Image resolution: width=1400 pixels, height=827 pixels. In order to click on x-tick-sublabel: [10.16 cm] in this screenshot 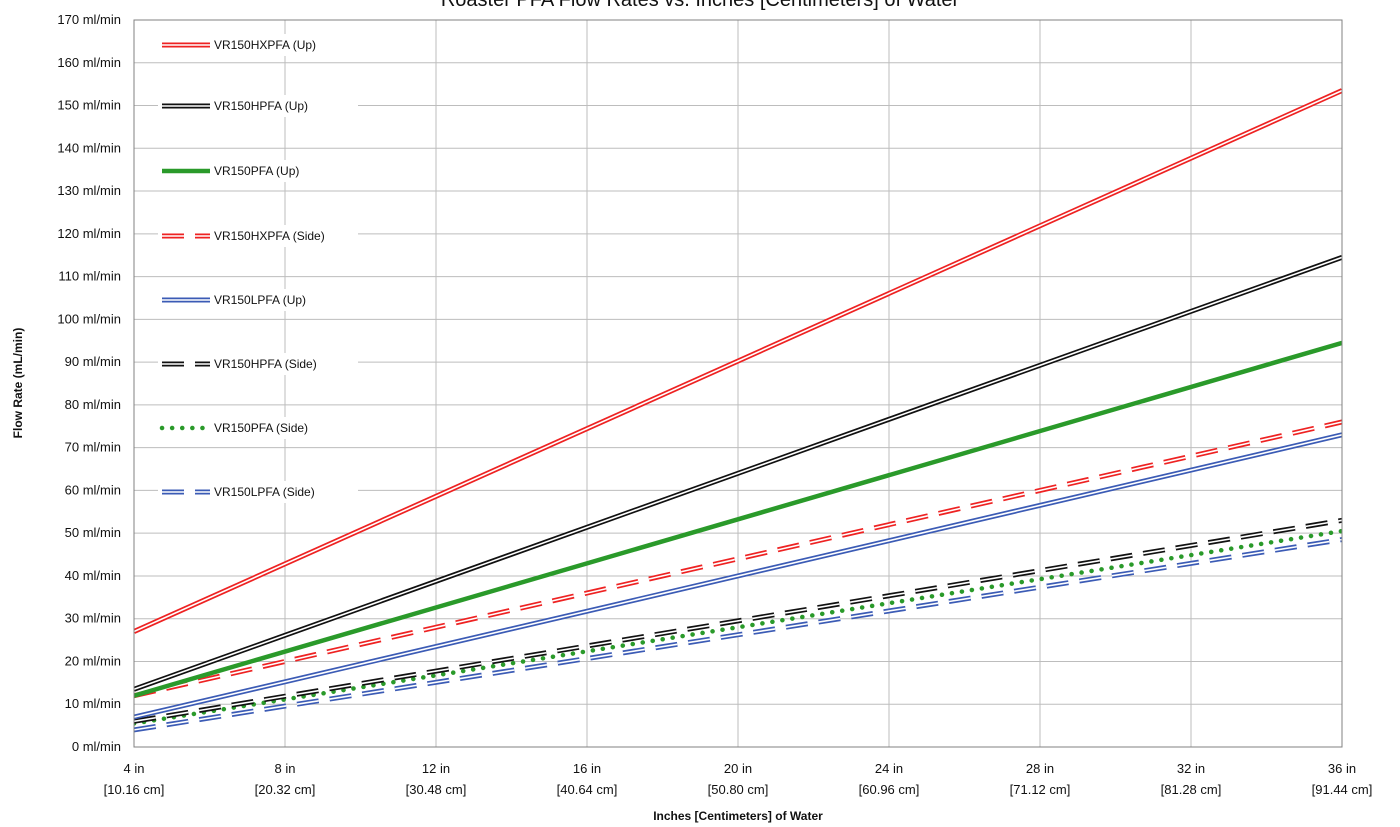, I will do `click(134, 789)`.